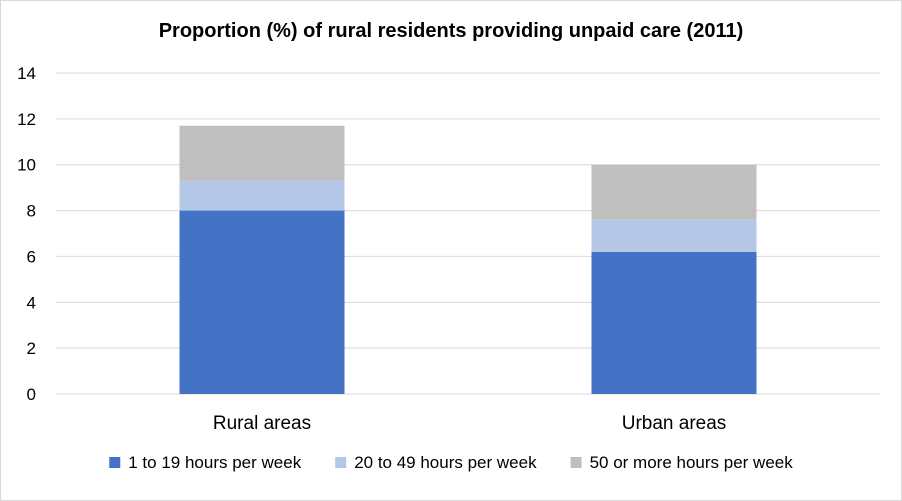 The width and height of the screenshot is (902, 501). Describe the element at coordinates (692, 462) in the screenshot. I see `legend-label: 50 or more hours per week` at that location.